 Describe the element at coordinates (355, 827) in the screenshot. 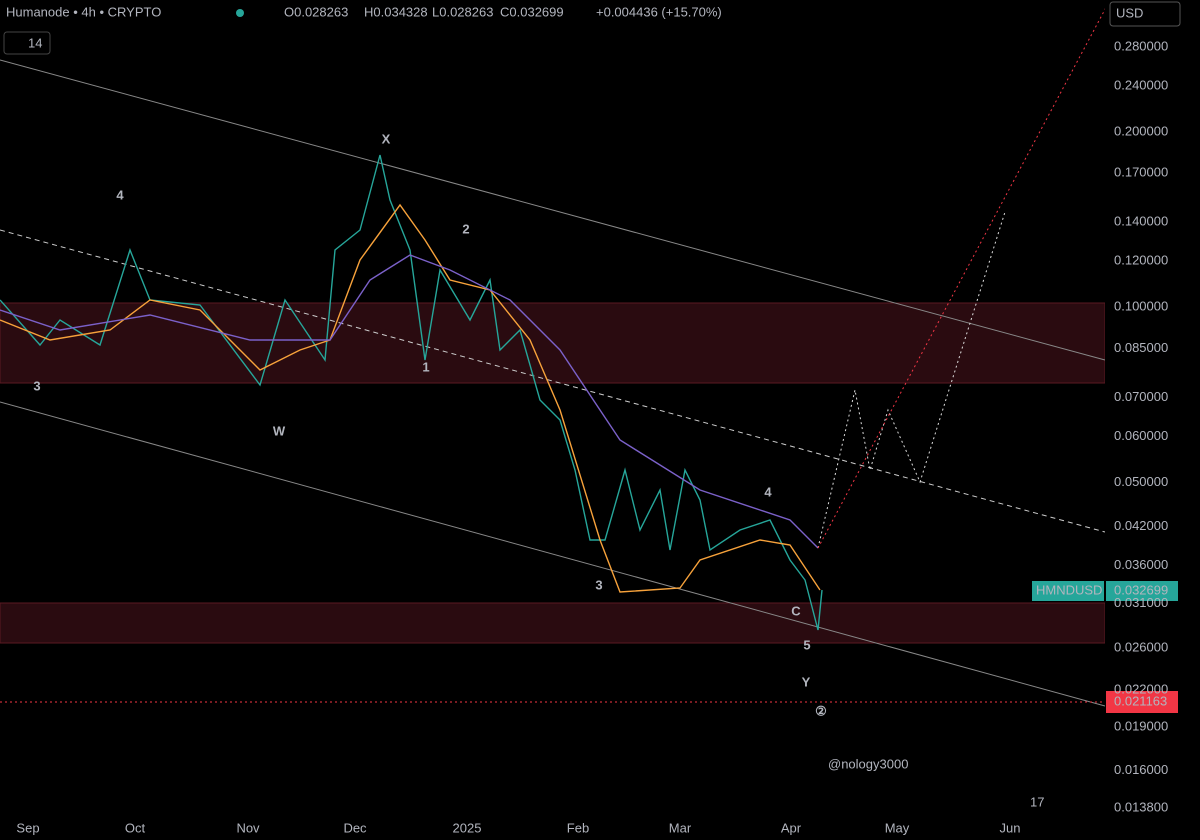

I see `time-label: Dec` at that location.